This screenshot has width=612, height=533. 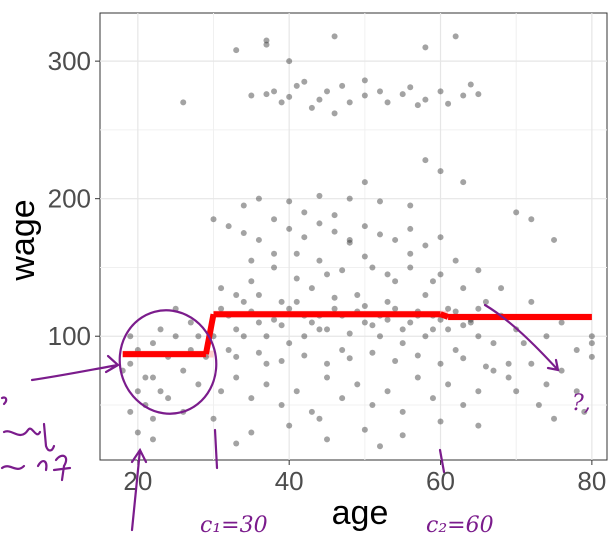 I want to click on x-tick-label: 40, so click(x=289, y=481).